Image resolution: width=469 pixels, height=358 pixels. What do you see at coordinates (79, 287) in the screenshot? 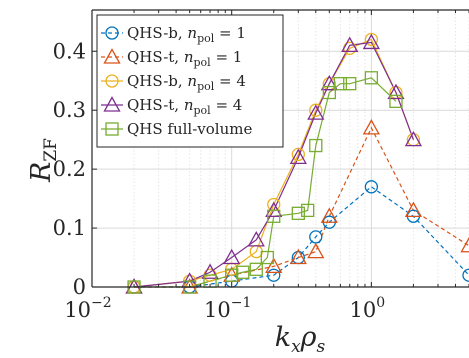
I see `y-tick-label: 0` at bounding box center [79, 287].